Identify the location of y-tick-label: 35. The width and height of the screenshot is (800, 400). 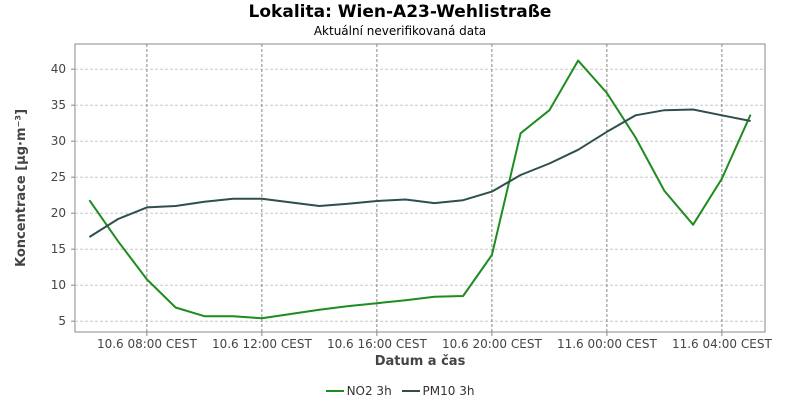
(58, 105).